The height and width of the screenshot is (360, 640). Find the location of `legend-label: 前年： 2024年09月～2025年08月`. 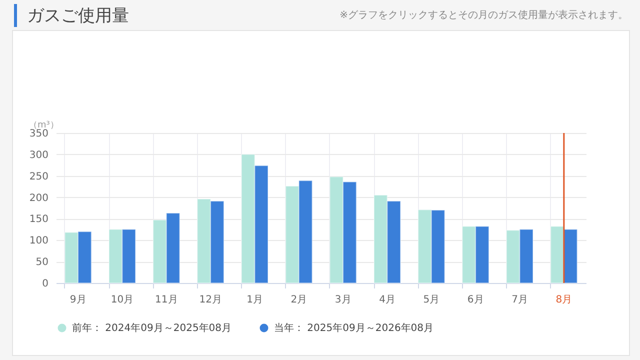

legend-label: 前年： 2024年09月～2025年08月 is located at coordinates (152, 328).